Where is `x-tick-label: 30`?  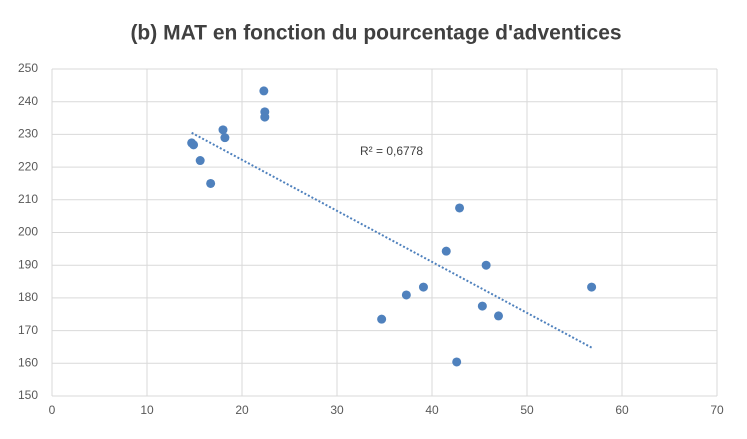
x-tick-label: 30 is located at coordinates (337, 410).